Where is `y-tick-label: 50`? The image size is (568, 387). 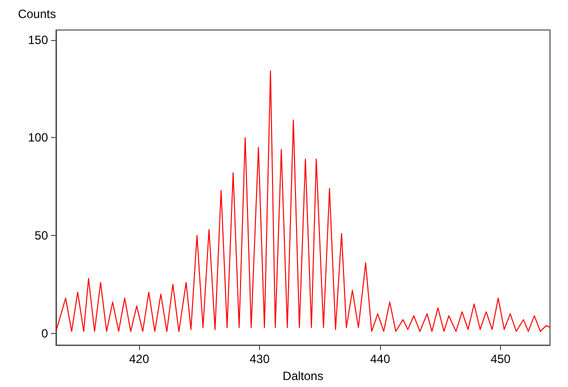
y-tick-label: 50 is located at coordinates (41, 235).